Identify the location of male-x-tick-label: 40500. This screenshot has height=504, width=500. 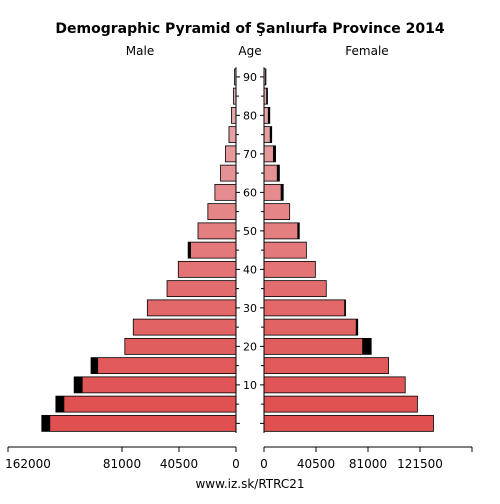
(179, 464).